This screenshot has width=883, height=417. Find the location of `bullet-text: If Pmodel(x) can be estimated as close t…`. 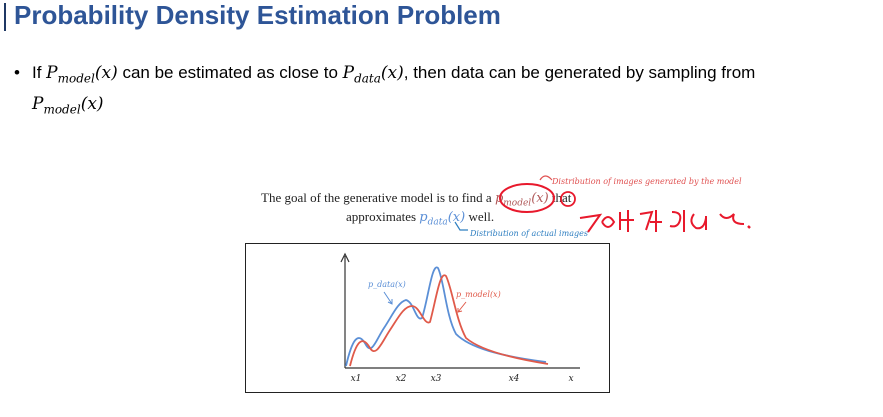

bullet-text: If Pmodel(x) can be estimated as close t… is located at coordinates (445, 91).